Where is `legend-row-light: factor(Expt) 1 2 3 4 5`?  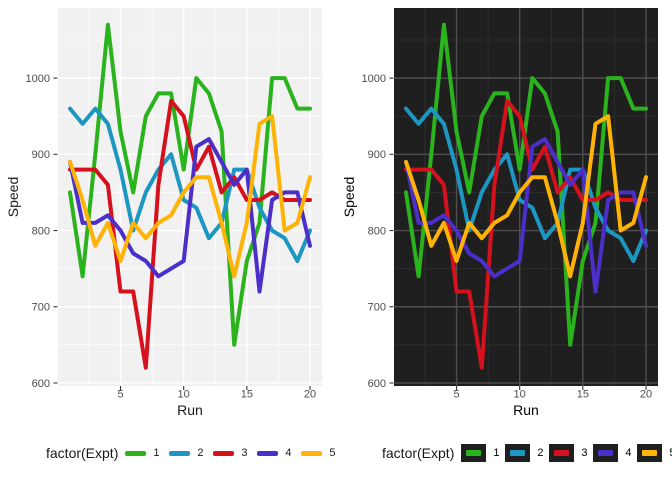 legend-row-light: factor(Expt) 1 2 3 4 5 is located at coordinates (191, 453).